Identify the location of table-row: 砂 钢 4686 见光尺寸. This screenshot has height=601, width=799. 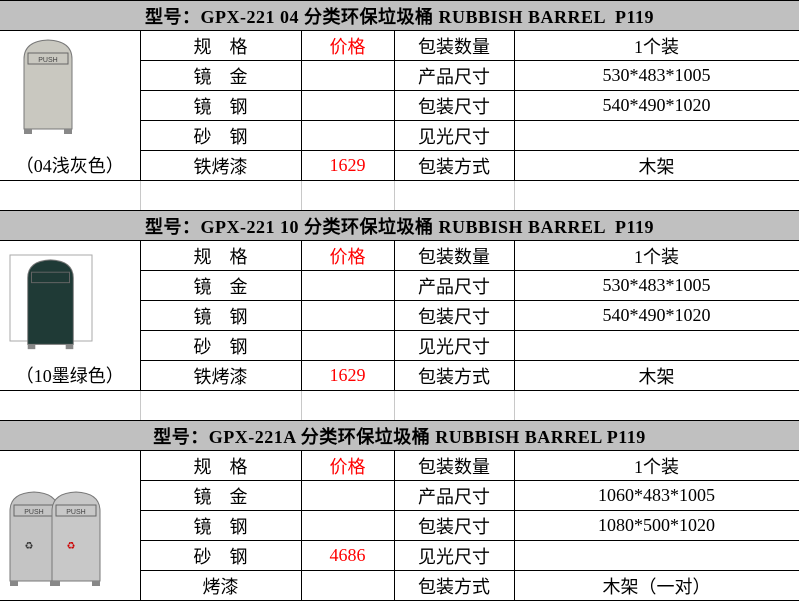
(399, 555).